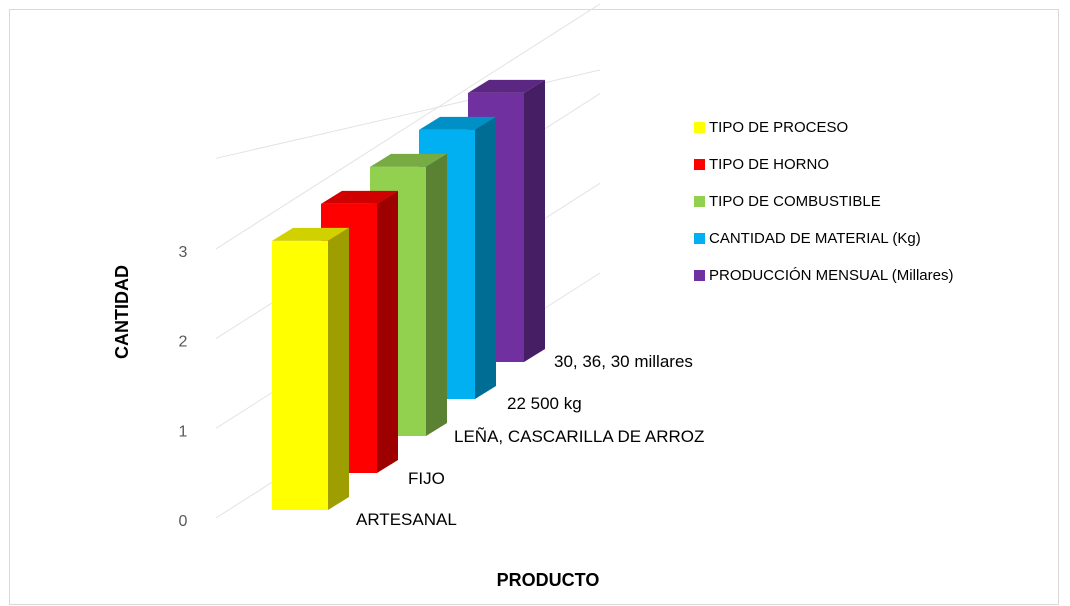 This screenshot has width=1070, height=606. Describe the element at coordinates (579, 436) in the screenshot. I see `category-label: LEÑA, CASCARILLA DE ARROZ` at that location.